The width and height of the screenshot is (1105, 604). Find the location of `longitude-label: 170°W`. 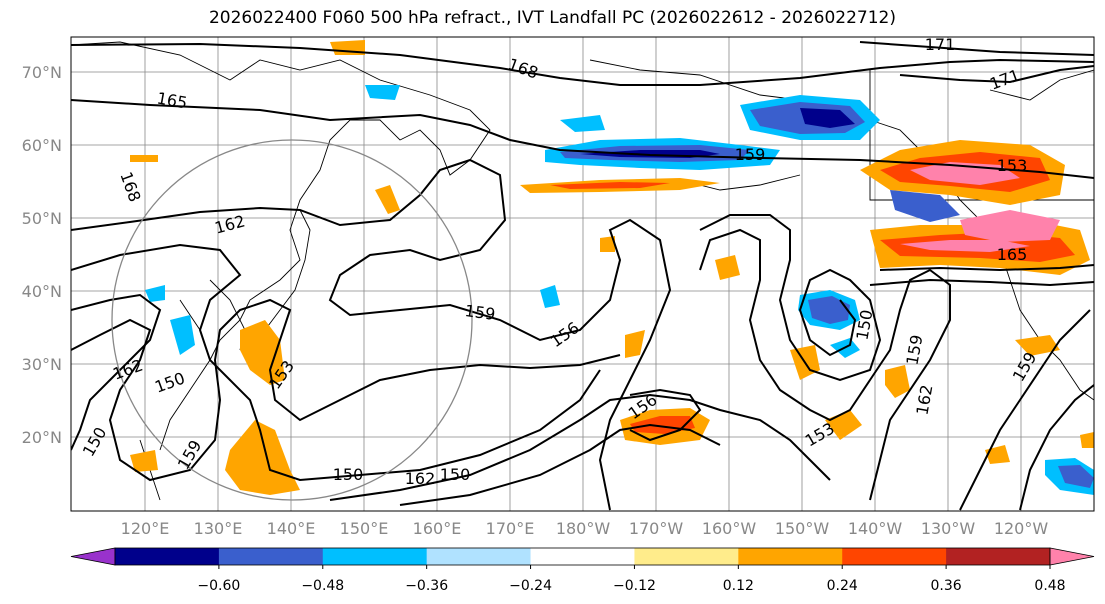

longitude-label: 170°W is located at coordinates (656, 528).